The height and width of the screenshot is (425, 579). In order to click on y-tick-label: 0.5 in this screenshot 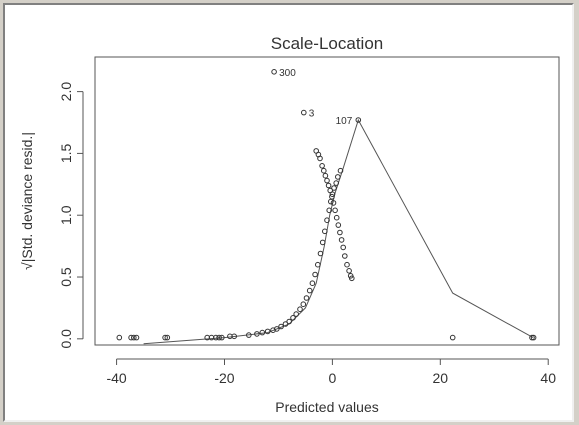, I will do `click(66, 277)`.